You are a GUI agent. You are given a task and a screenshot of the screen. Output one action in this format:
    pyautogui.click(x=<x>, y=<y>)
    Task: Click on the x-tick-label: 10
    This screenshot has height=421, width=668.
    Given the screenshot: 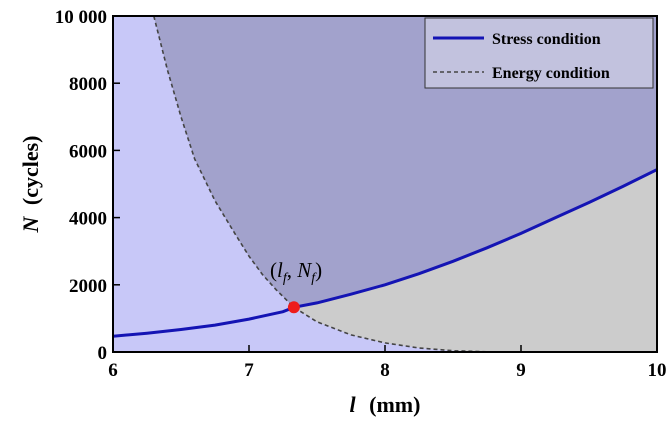 What is the action you would take?
    pyautogui.click(x=657, y=370)
    